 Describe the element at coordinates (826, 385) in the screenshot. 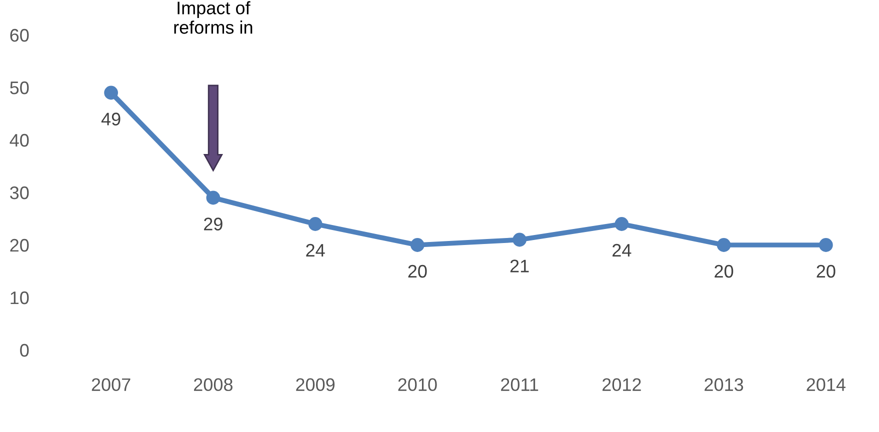

I see `x-tick-label: 2014` at that location.